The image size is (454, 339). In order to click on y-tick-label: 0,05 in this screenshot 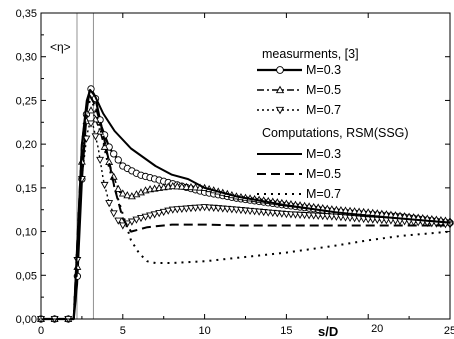, I will do `click(26, 276)`.